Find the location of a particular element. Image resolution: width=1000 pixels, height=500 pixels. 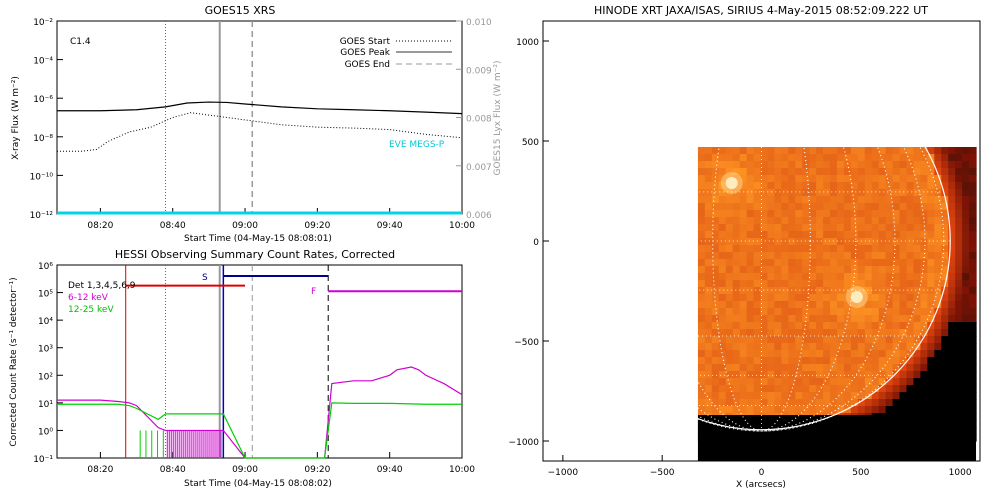

goes-x-tick-label: 09:00 is located at coordinates (245, 226).